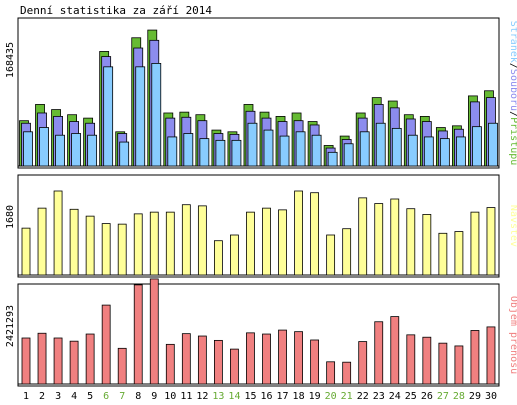  Describe the element at coordinates (10, 217) in the screenshot. I see `ymax-label-middle: 1680` at that location.